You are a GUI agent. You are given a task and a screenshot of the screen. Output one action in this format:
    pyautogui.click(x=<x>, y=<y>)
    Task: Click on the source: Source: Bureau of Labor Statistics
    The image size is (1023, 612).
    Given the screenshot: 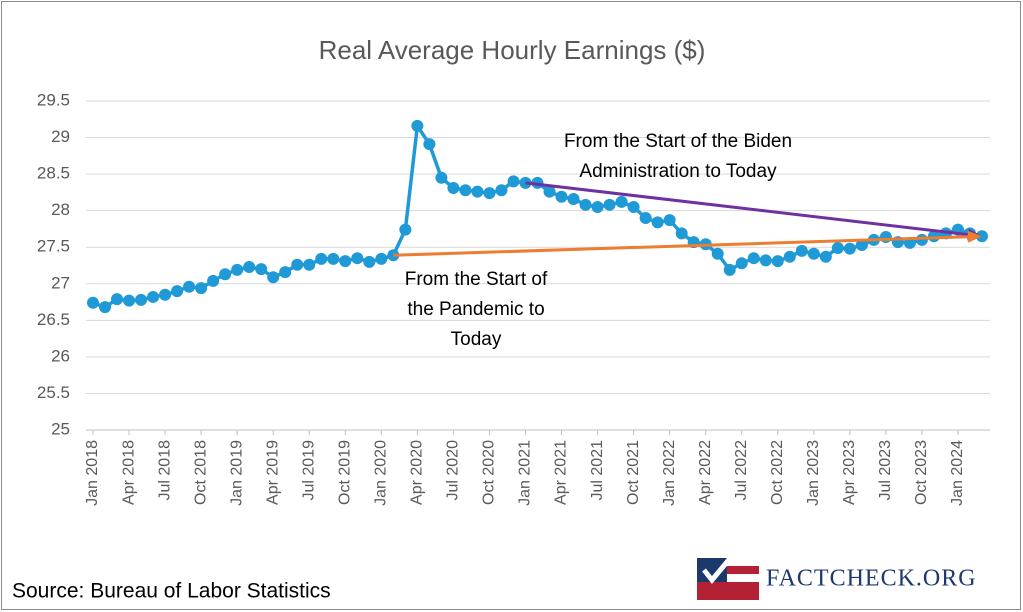 What is the action you would take?
    pyautogui.click(x=171, y=591)
    